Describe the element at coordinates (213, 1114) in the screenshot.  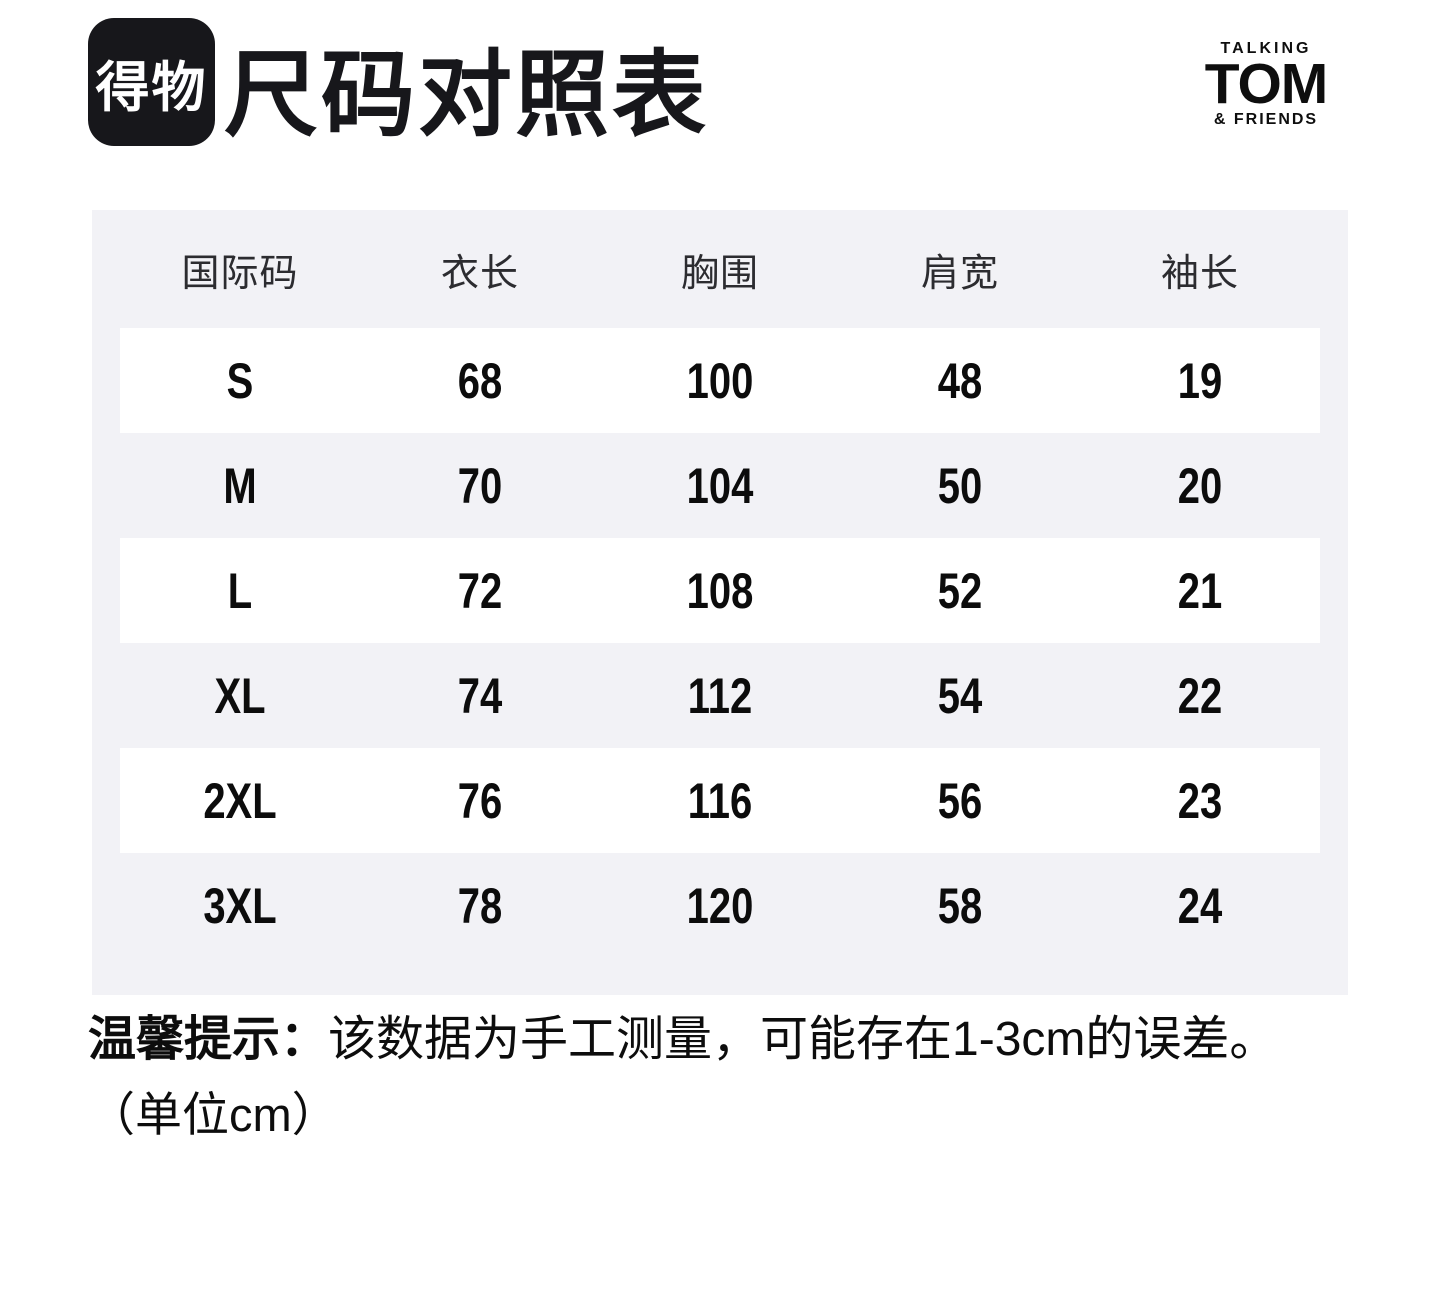
I see `note-unit: （单位cm）` at that location.